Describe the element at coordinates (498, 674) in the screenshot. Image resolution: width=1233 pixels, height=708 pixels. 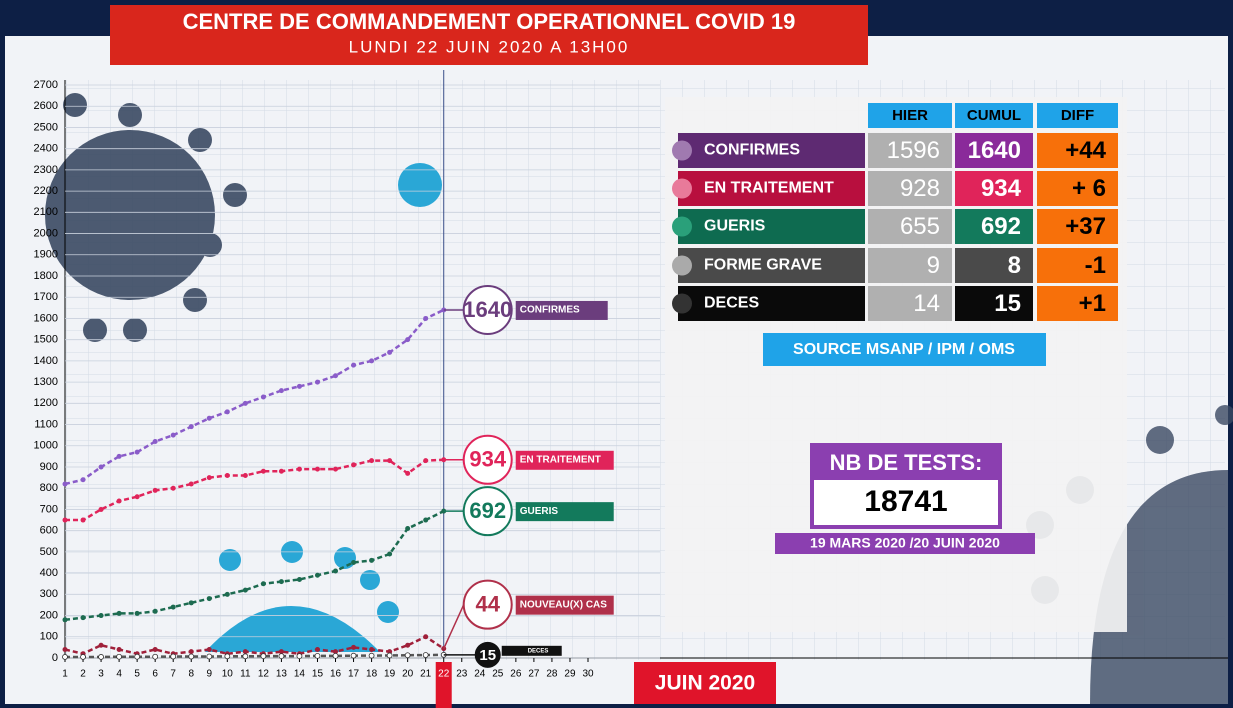
I see `x-tick-label: 25` at that location.